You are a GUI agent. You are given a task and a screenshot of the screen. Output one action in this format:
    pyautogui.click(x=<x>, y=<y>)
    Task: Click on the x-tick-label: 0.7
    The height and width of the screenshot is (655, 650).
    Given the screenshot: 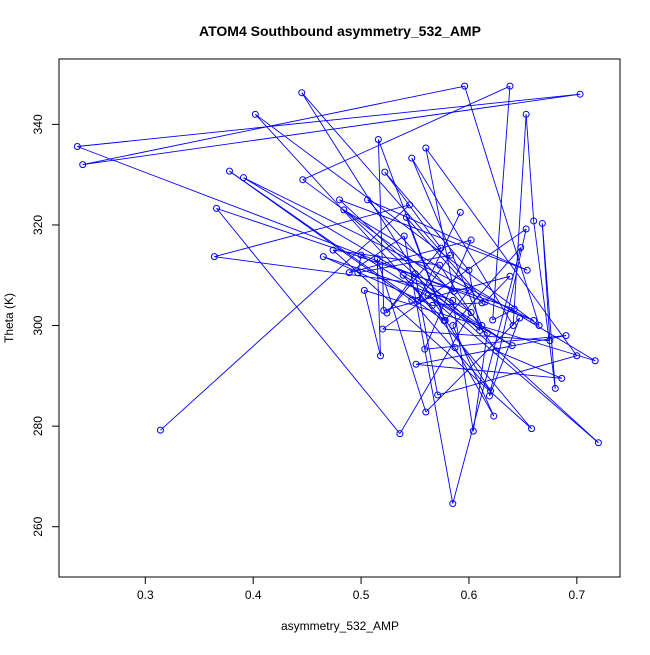 What is the action you would take?
    pyautogui.click(x=577, y=595)
    